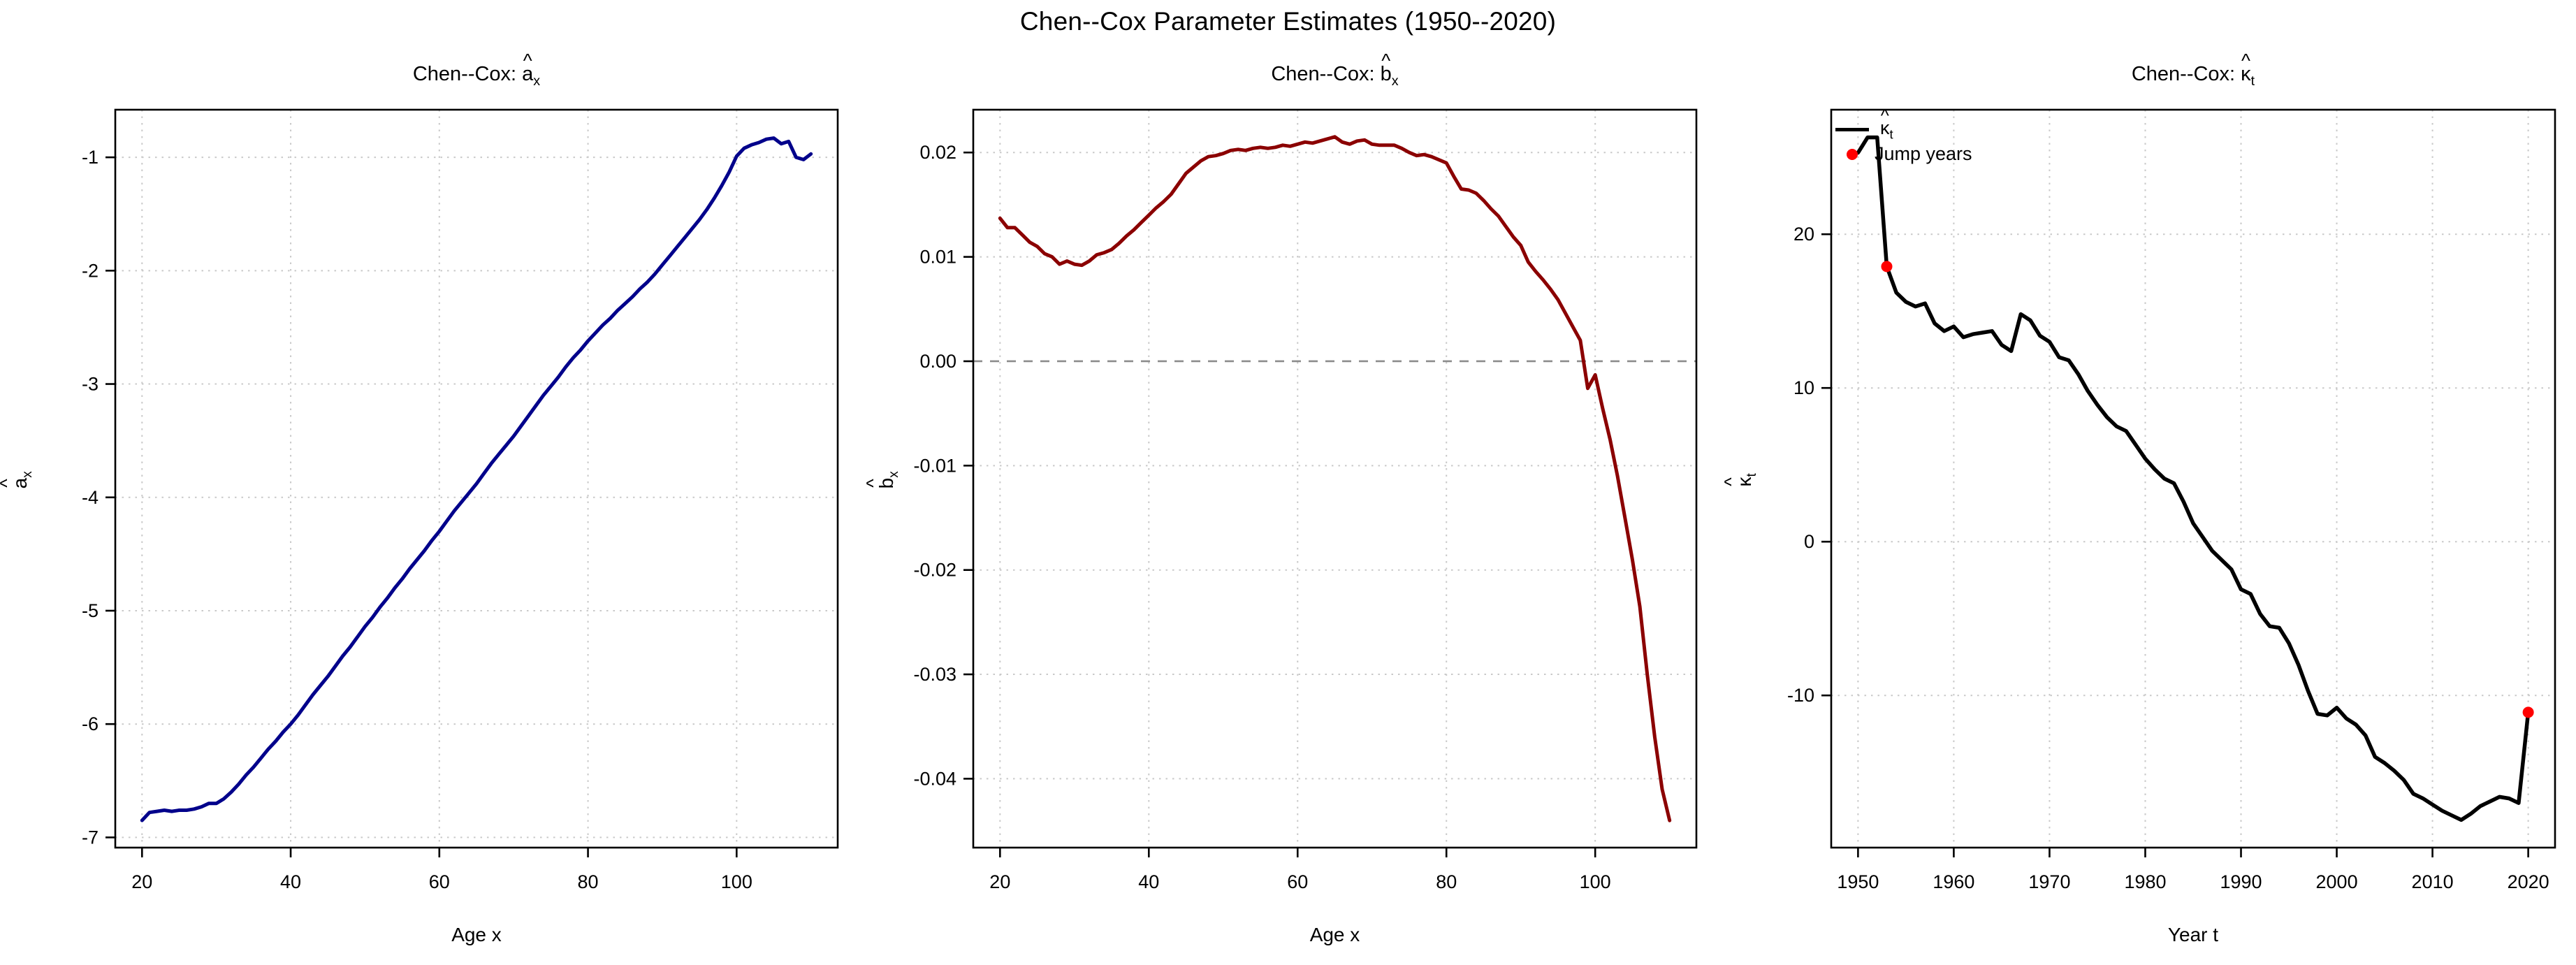  Describe the element at coordinates (2193, 934) in the screenshot. I see `x-axis-label-kappa: Year t` at that location.